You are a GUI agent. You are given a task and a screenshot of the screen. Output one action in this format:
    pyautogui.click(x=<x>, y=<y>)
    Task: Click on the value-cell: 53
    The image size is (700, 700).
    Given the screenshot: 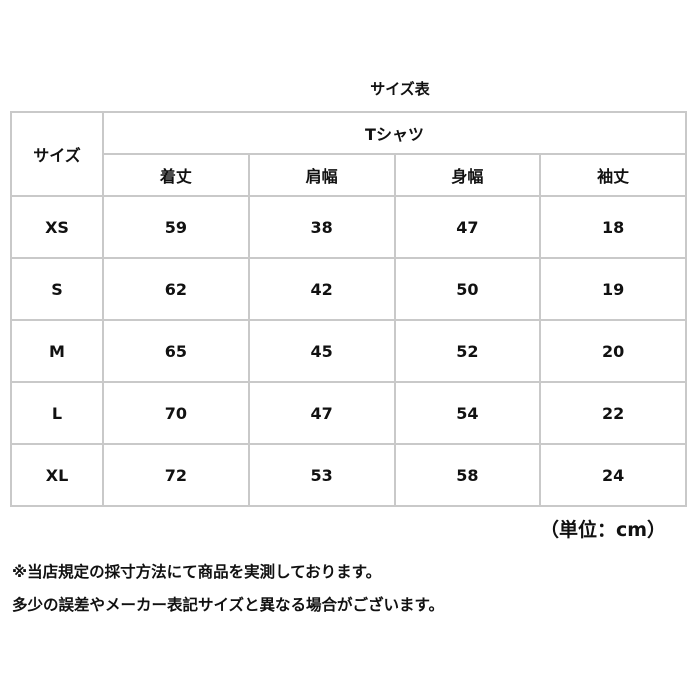 What is the action you would take?
    pyautogui.click(x=321, y=475)
    